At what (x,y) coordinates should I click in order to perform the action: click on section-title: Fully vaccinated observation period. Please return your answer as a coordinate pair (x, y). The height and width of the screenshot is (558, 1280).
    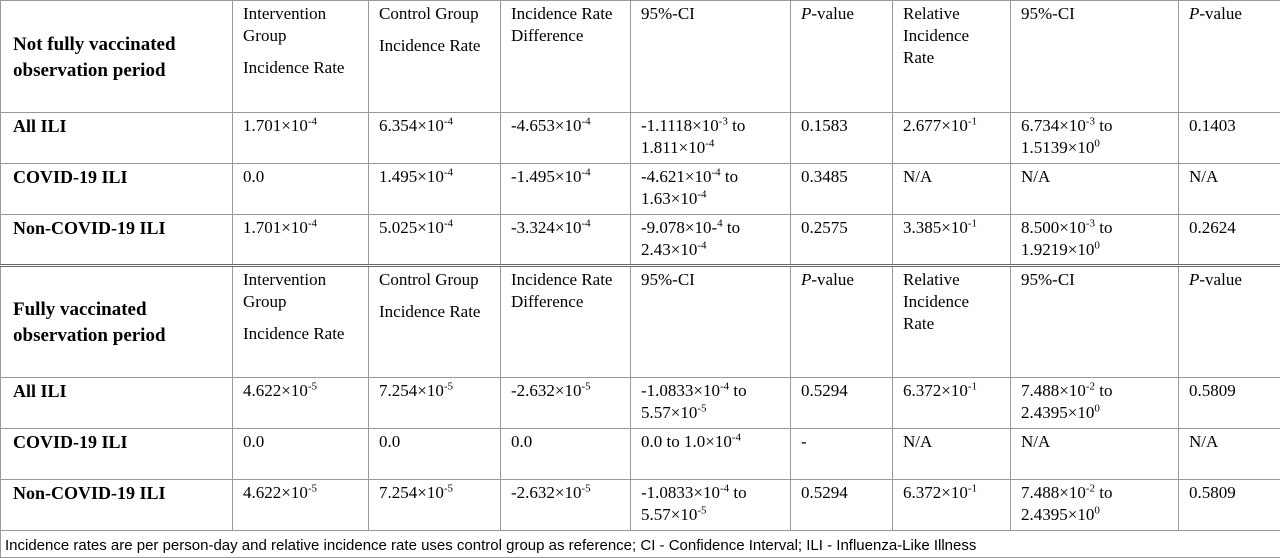
    Looking at the image, I should click on (116, 321).